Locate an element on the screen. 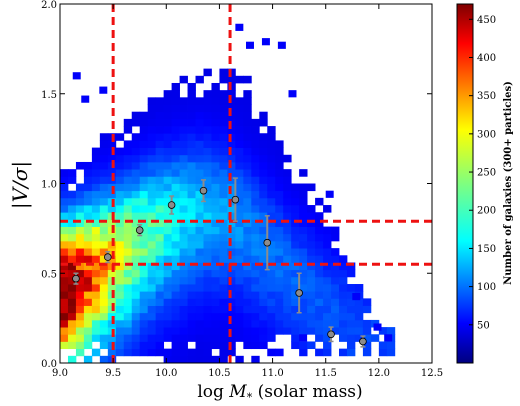 The width and height of the screenshot is (520, 406). x-axis-label-var: M is located at coordinates (237, 392).